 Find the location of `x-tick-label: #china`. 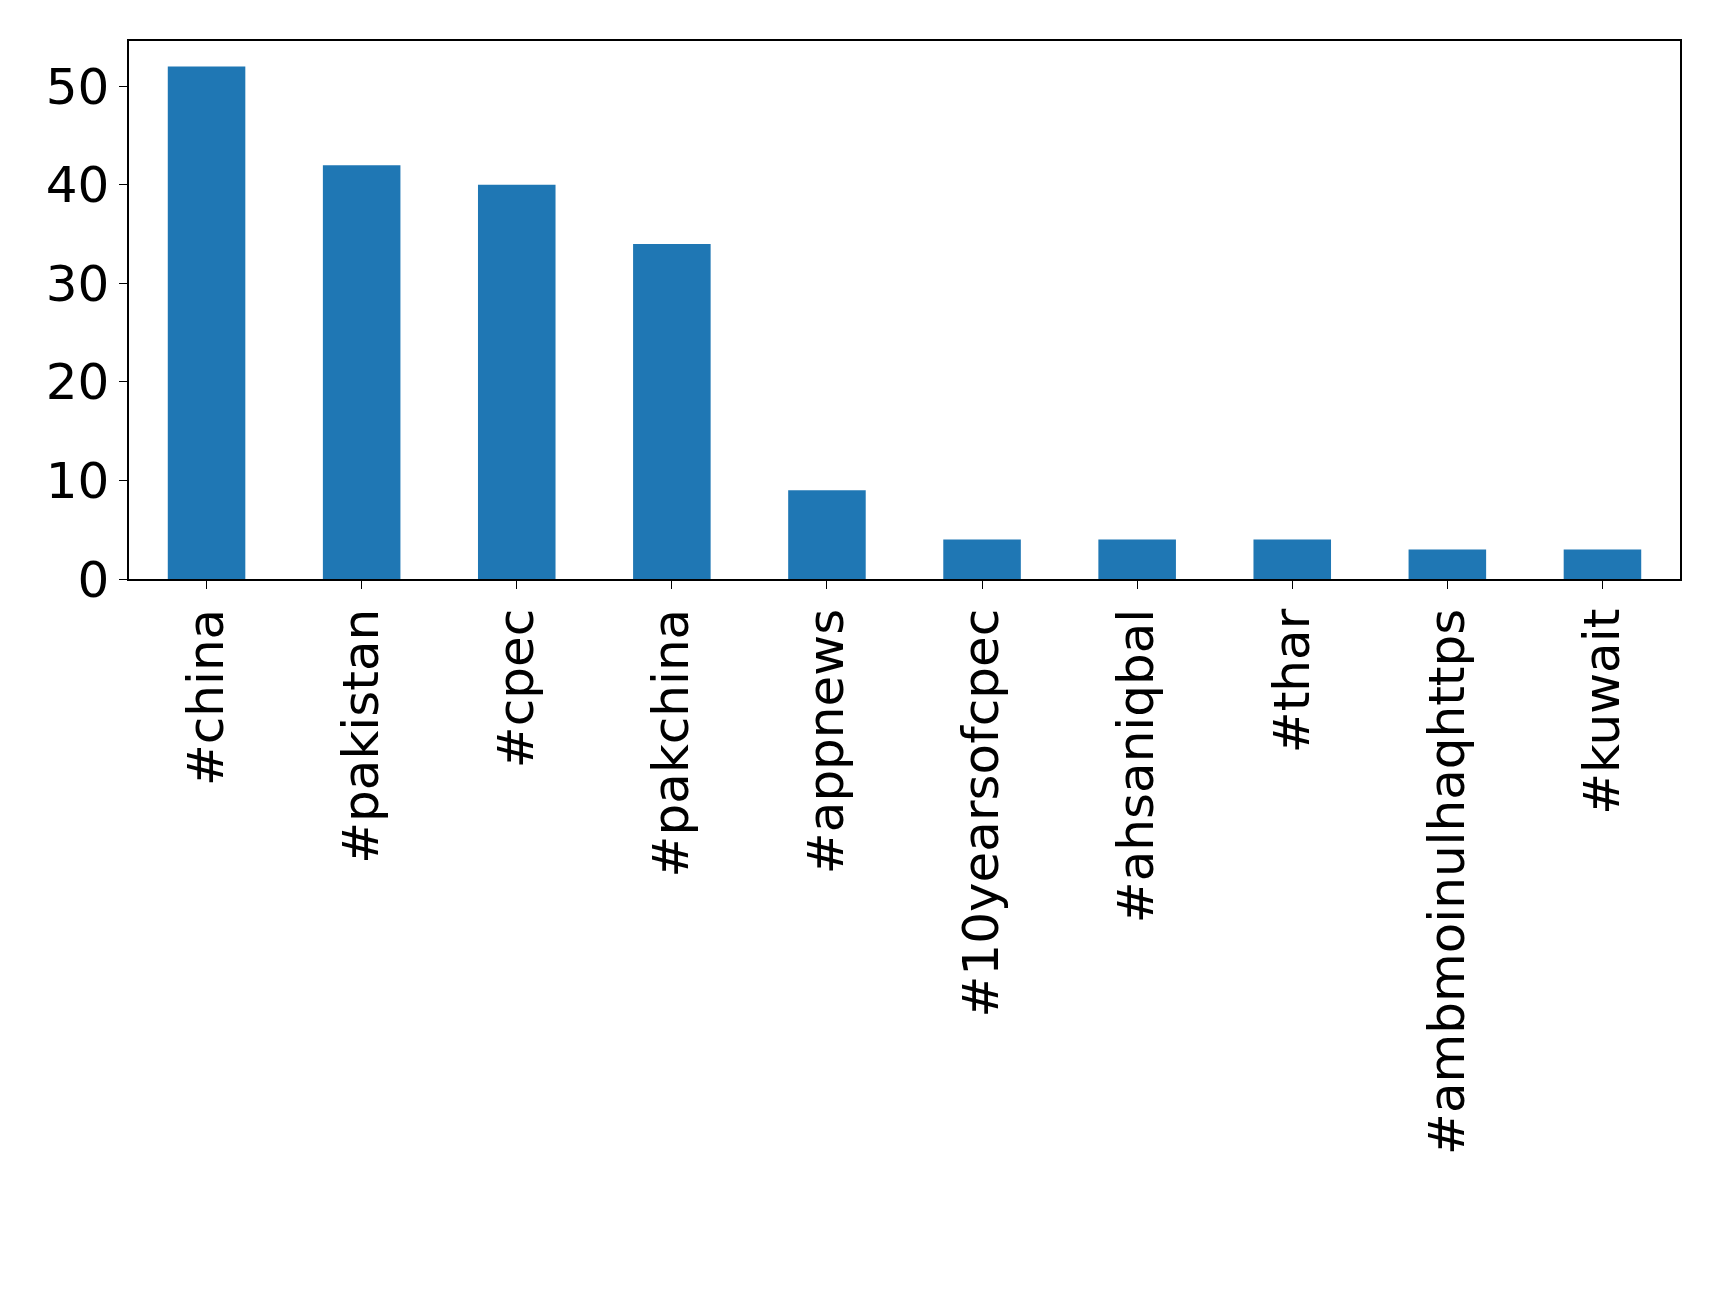

x-tick-label: #china is located at coordinates (205, 697).